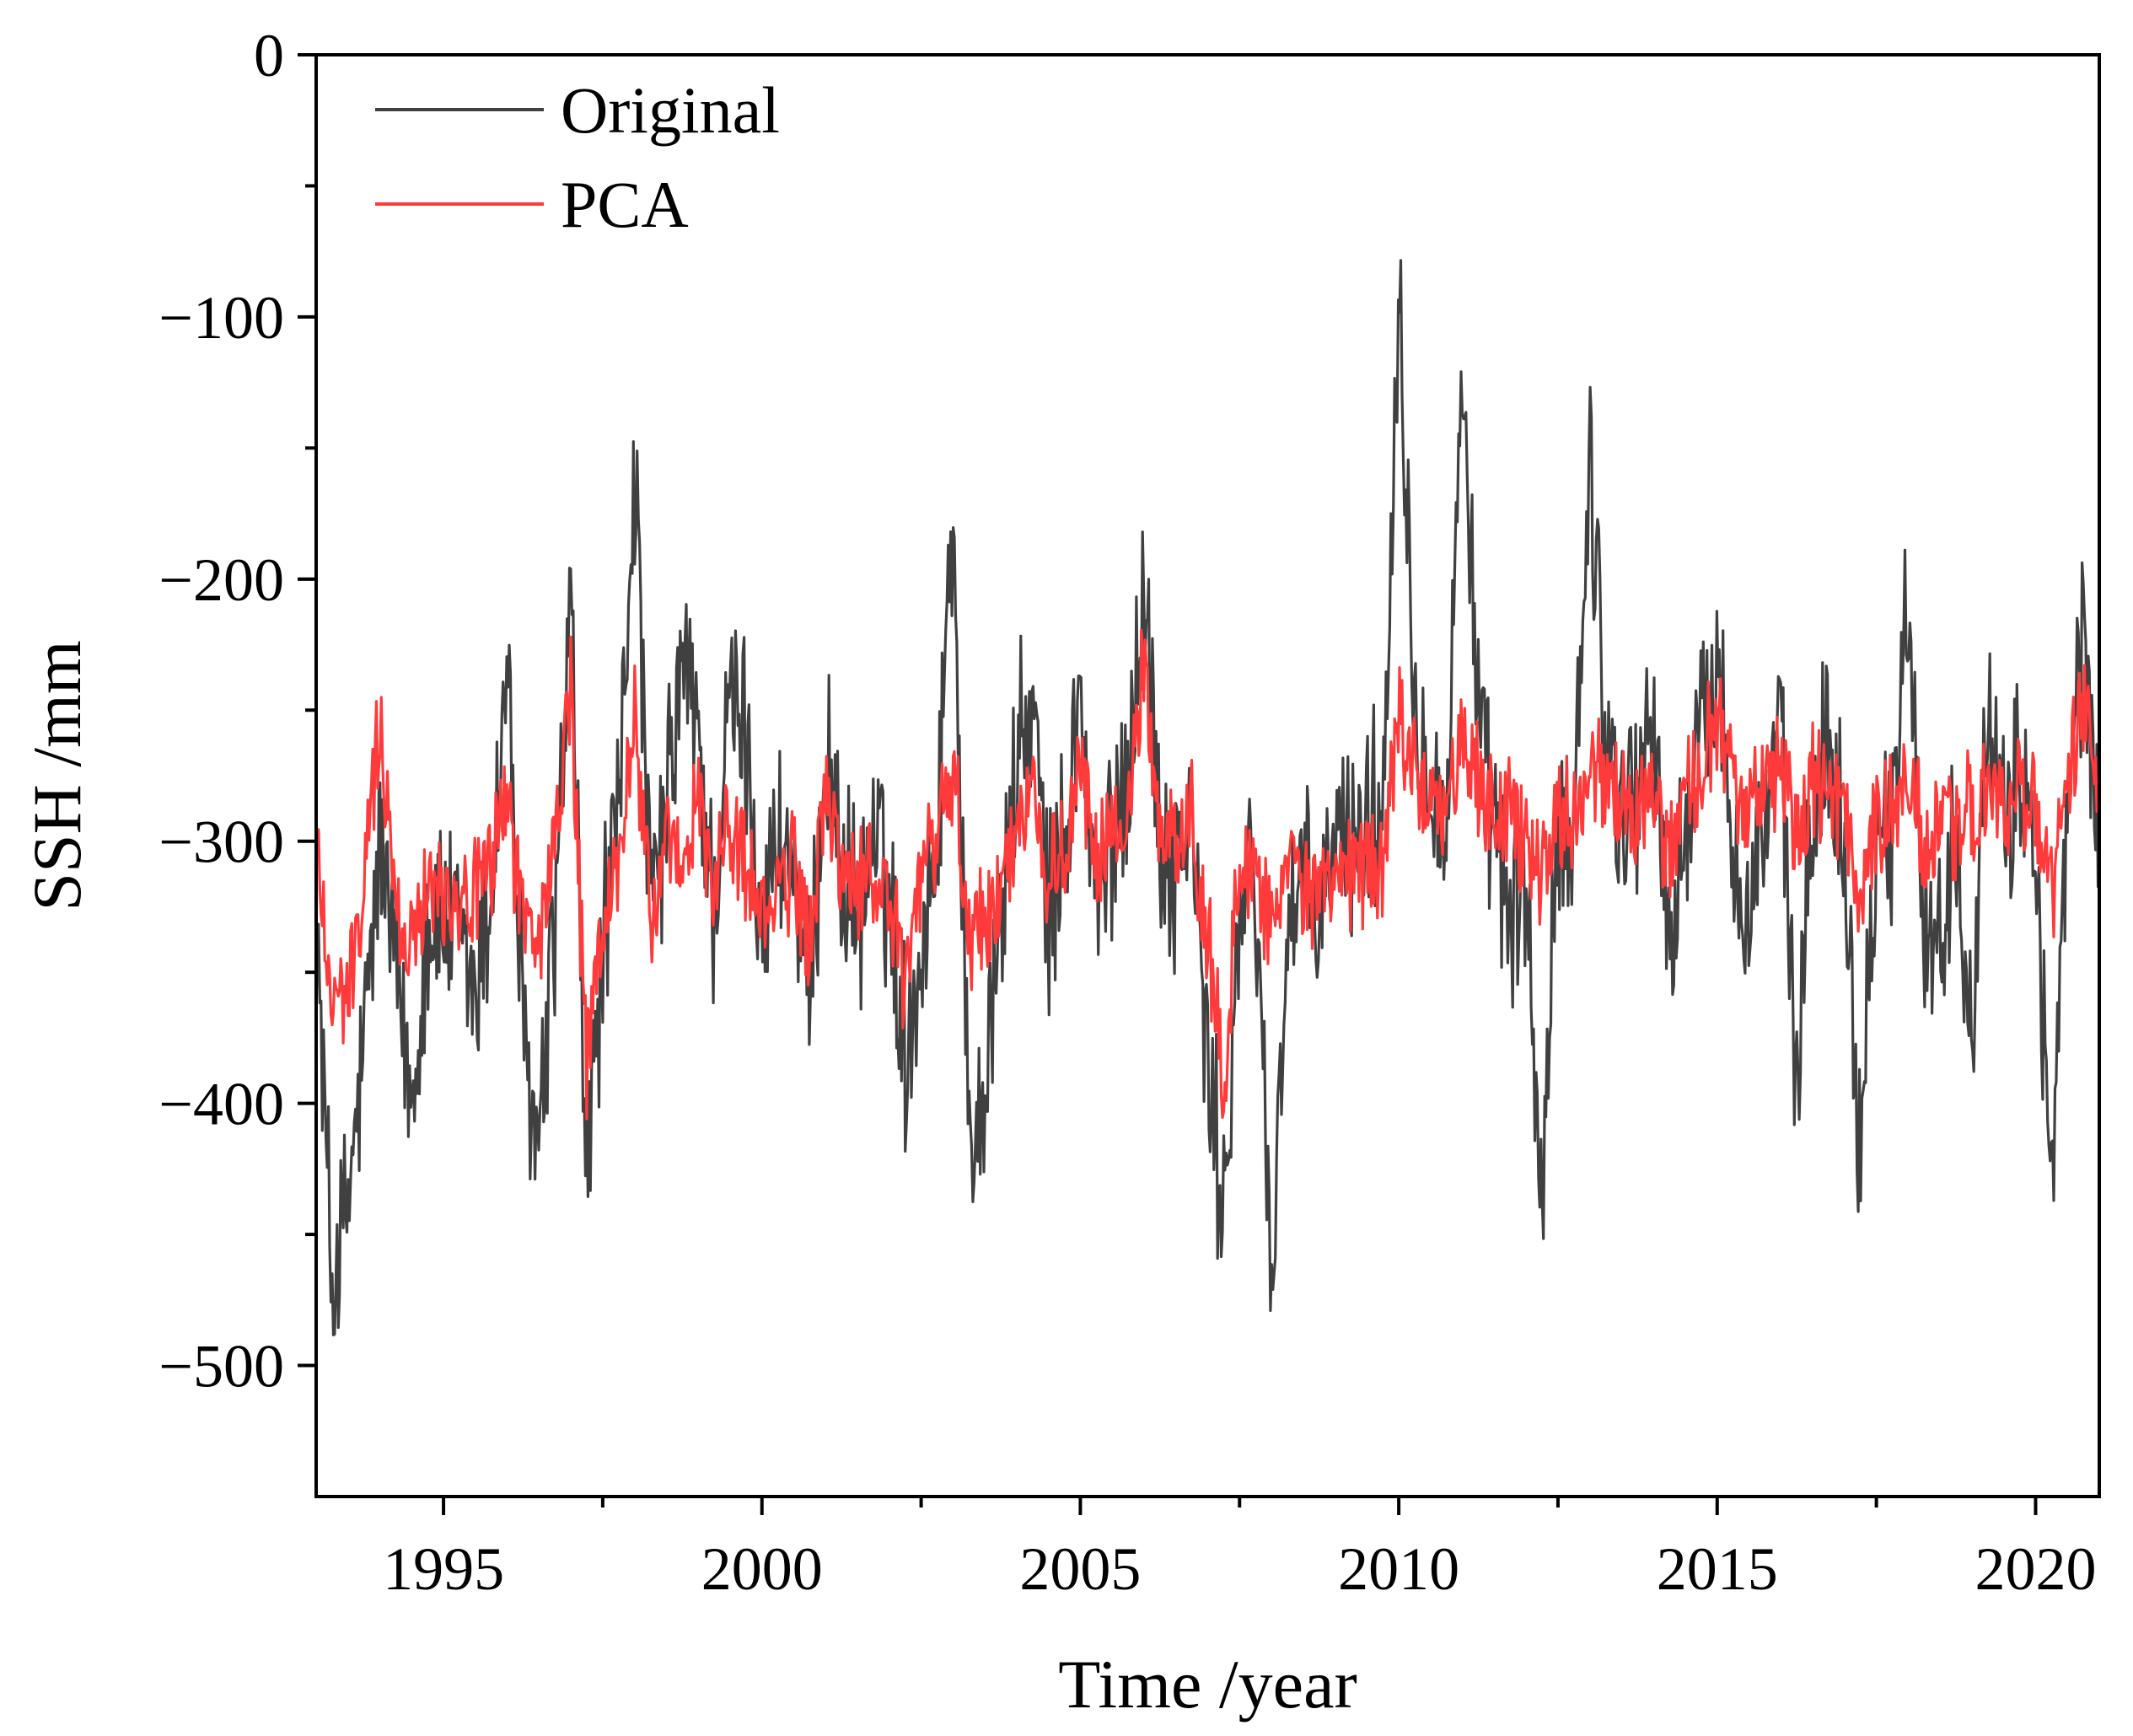 The width and height of the screenshot is (2133, 1736). What do you see at coordinates (221, 842) in the screenshot?
I see `y-tick-label: −300` at bounding box center [221, 842].